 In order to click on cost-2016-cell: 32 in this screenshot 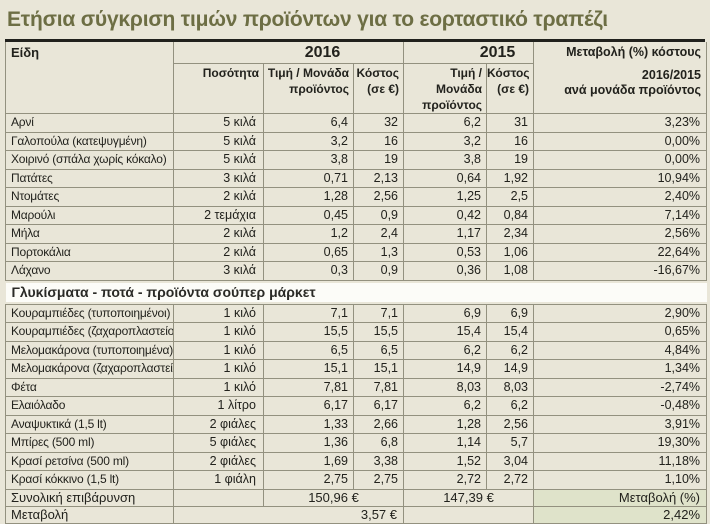, I will do `click(378, 123)`.